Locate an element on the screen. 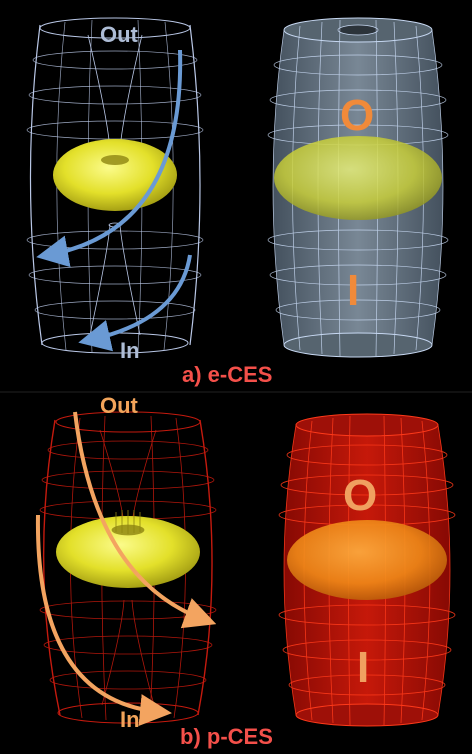 The image size is (472, 754). upper-letter-a: O is located at coordinates (357, 115).